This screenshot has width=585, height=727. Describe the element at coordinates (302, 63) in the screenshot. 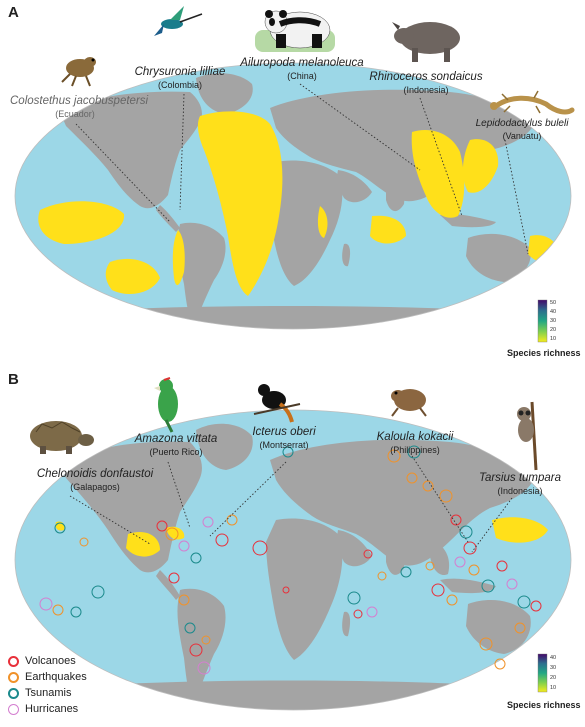

I see `species-name: Ailuropoda melanoleuca` at that location.